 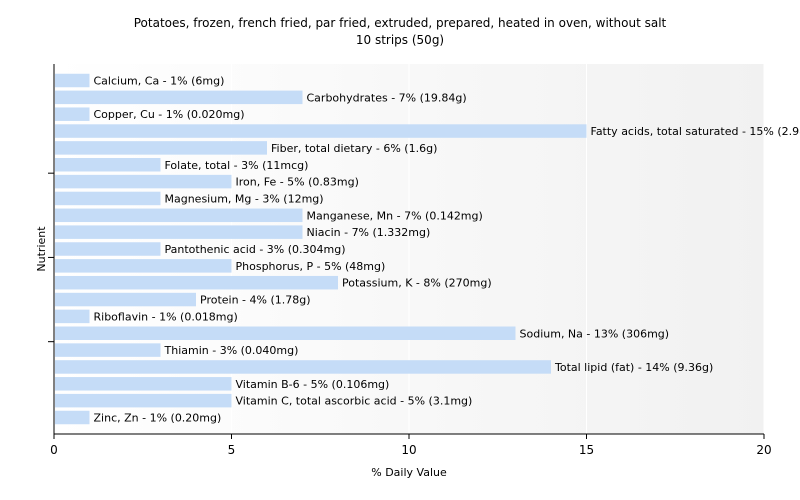 What do you see at coordinates (595, 333) in the screenshot?
I see `bar-label-15: Sodium, Na - 13% (306mg)` at bounding box center [595, 333].